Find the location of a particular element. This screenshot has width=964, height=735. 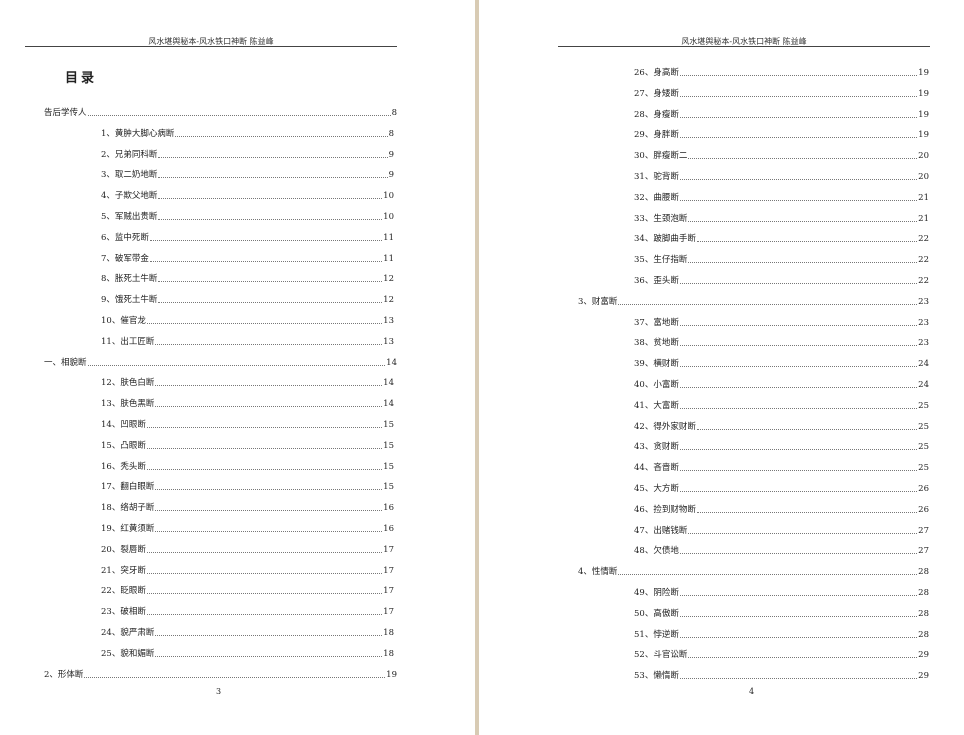

toc-entry: 46、捡到财物断 26 is located at coordinates (781, 510).